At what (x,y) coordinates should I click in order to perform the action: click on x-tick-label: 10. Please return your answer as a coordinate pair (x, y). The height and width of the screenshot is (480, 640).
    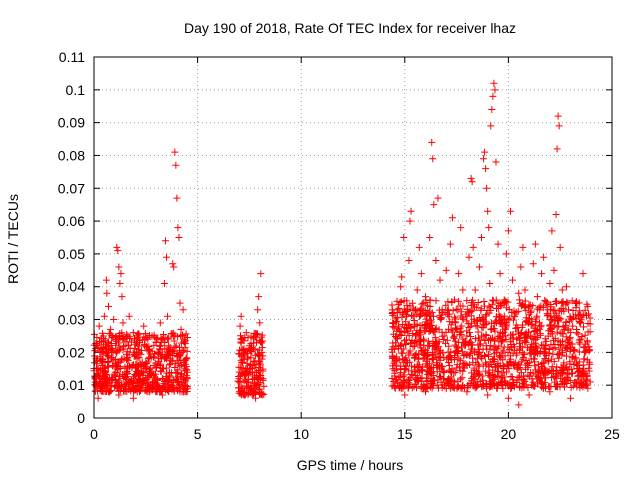
    Looking at the image, I should click on (301, 434).